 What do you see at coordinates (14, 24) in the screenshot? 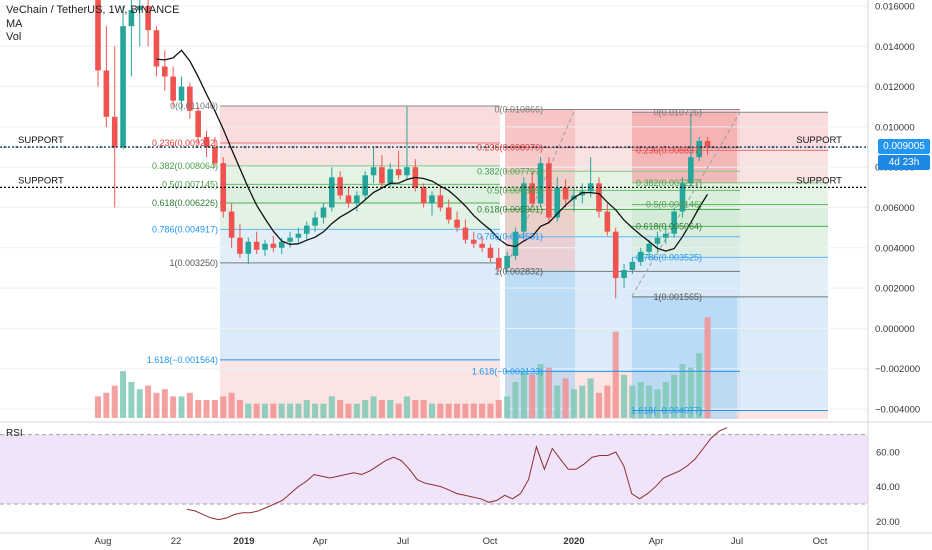
I see `ma-legend: MA` at bounding box center [14, 24].